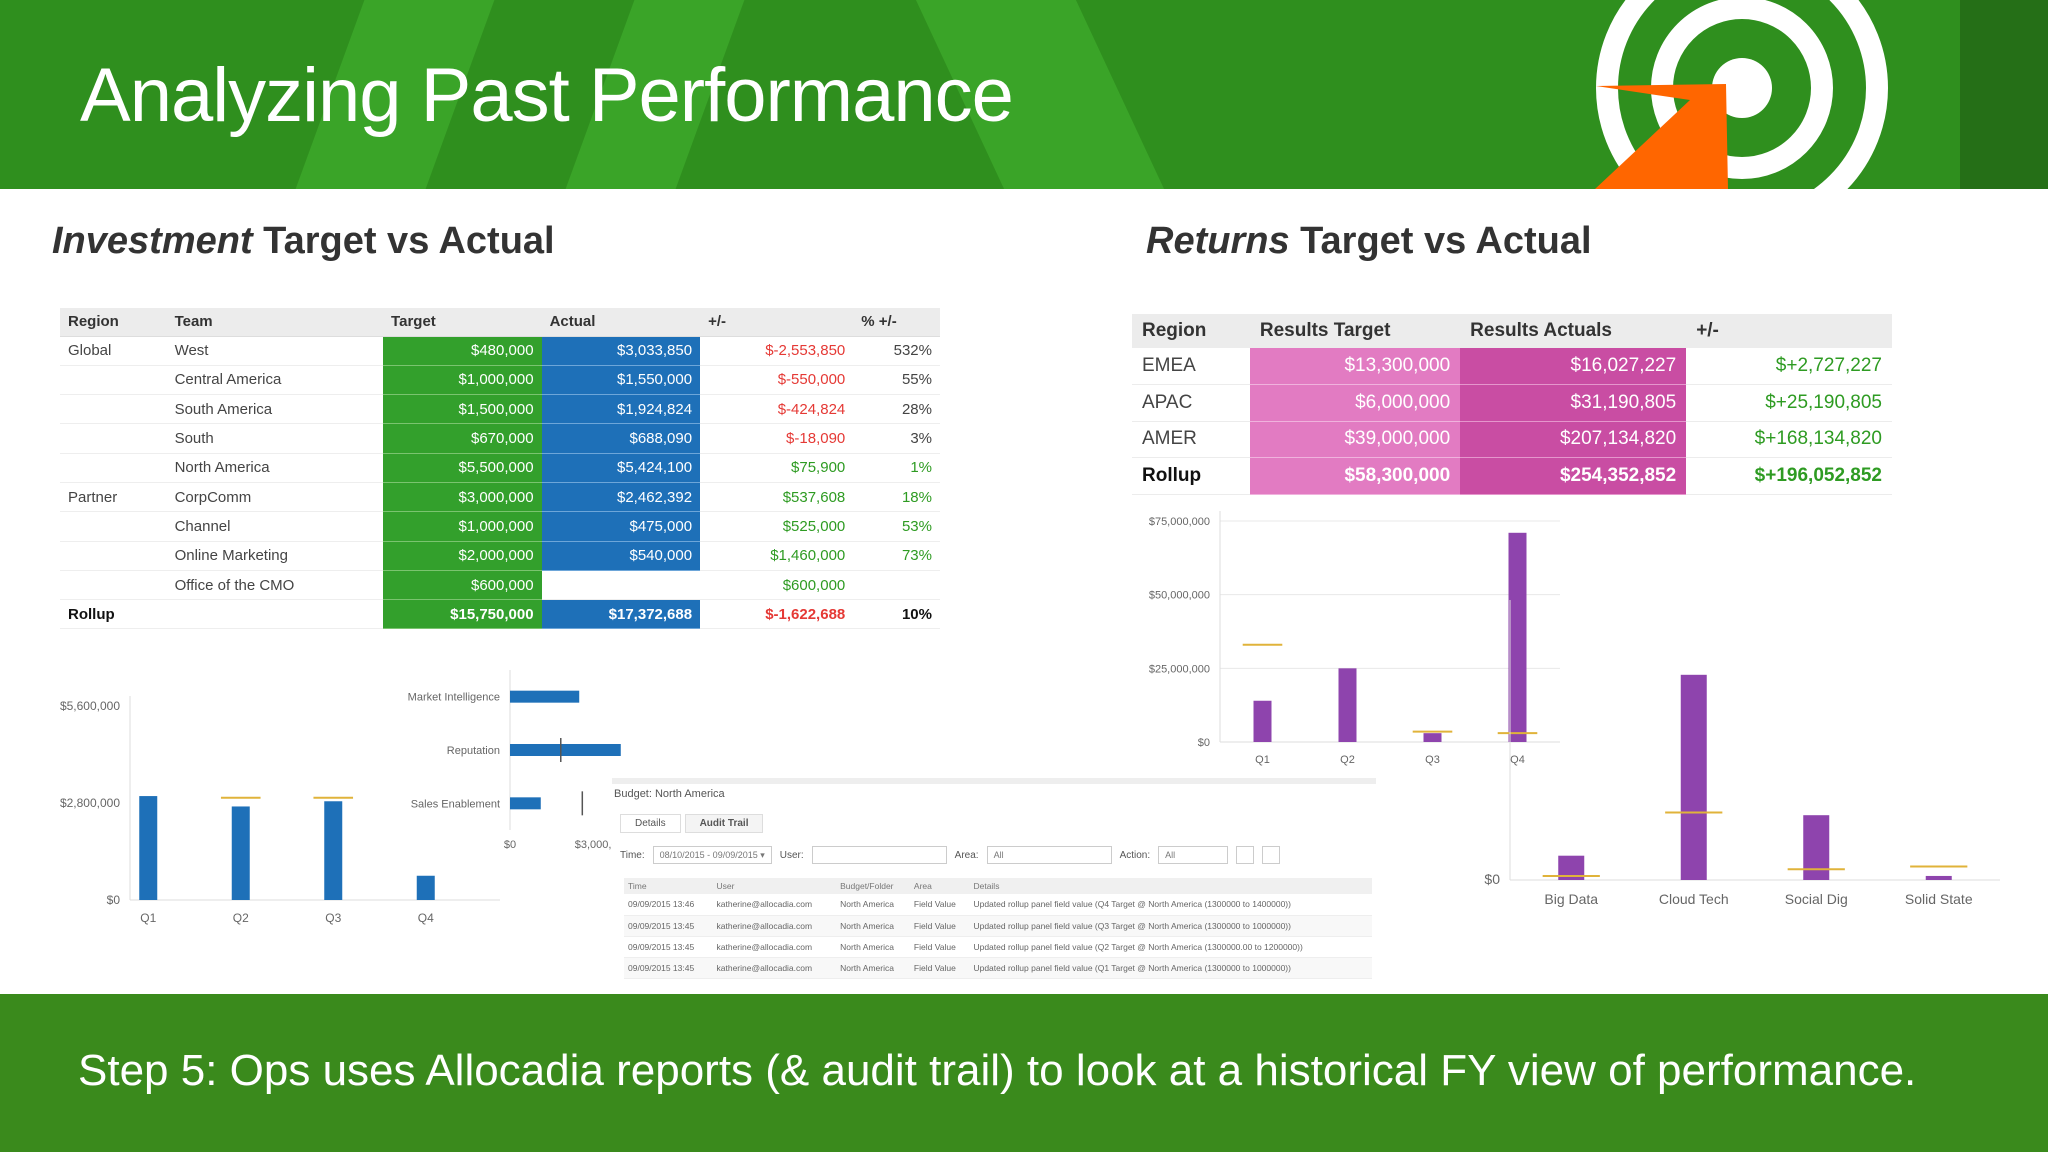  Describe the element at coordinates (1573, 366) in the screenshot. I see `results-actual-cell: $16,027,227` at that location.